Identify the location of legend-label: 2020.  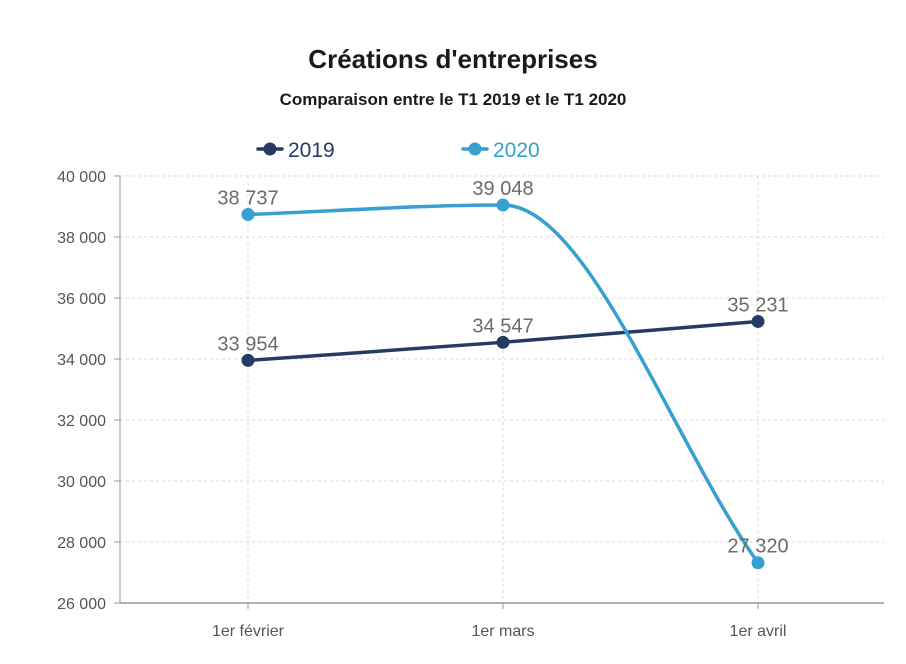
(516, 150).